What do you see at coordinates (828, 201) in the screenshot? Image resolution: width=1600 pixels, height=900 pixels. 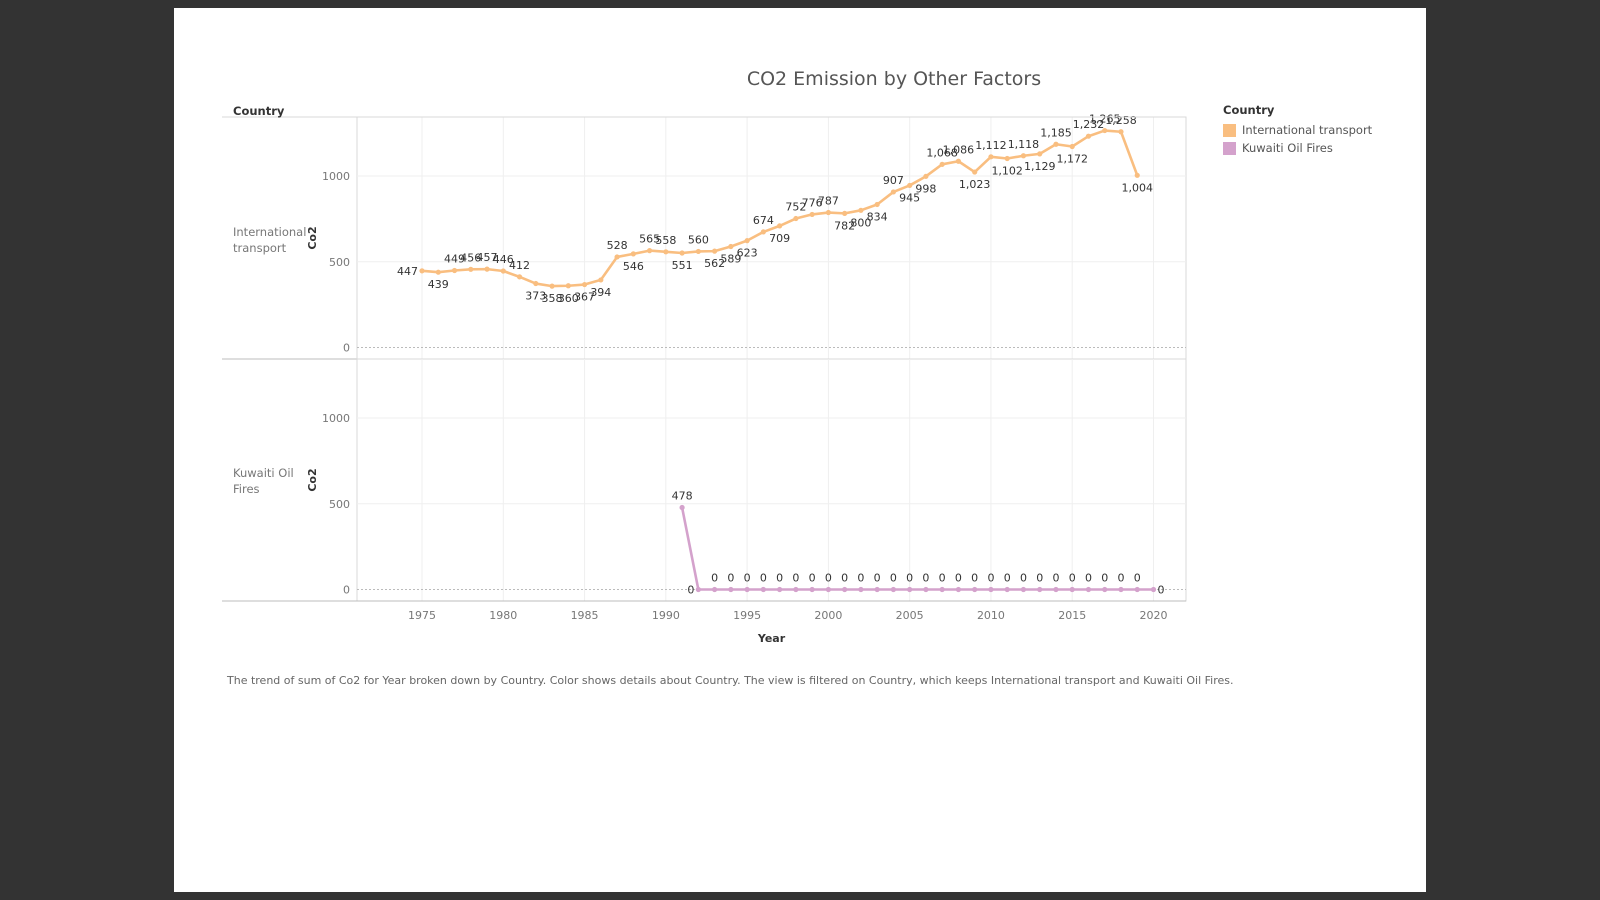 I see `data-label: 787` at bounding box center [828, 201].